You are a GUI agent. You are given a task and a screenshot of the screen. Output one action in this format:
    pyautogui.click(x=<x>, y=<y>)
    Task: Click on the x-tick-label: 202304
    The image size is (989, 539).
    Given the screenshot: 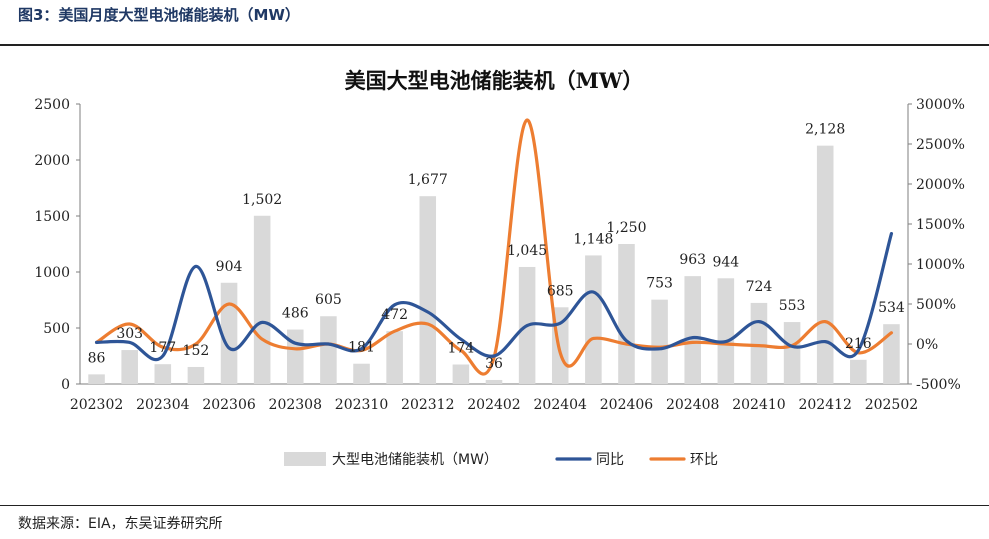 What is the action you would take?
    pyautogui.click(x=163, y=405)
    